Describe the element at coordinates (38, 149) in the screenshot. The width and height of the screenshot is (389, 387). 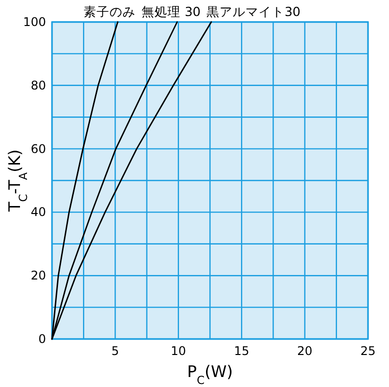
I see `y-tick-label: 60` at that location.